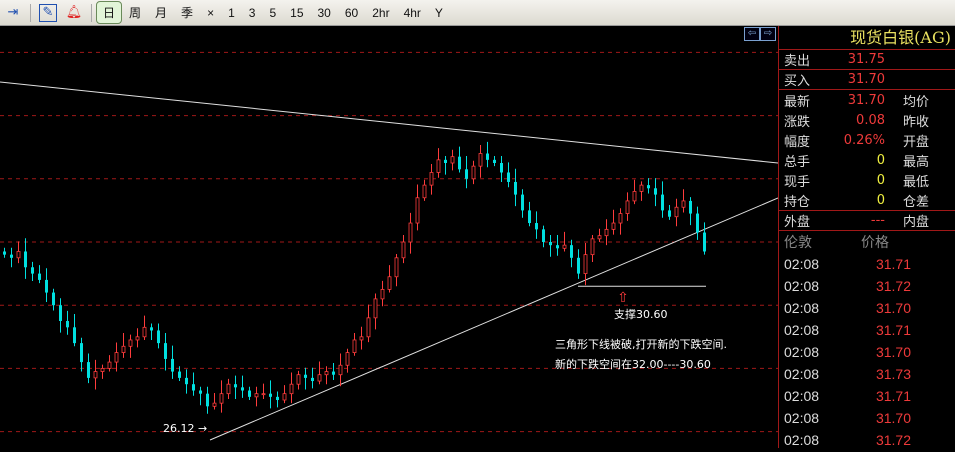 The height and width of the screenshot is (452, 955). I want to click on low-price-label: 26.12, so click(179, 428).